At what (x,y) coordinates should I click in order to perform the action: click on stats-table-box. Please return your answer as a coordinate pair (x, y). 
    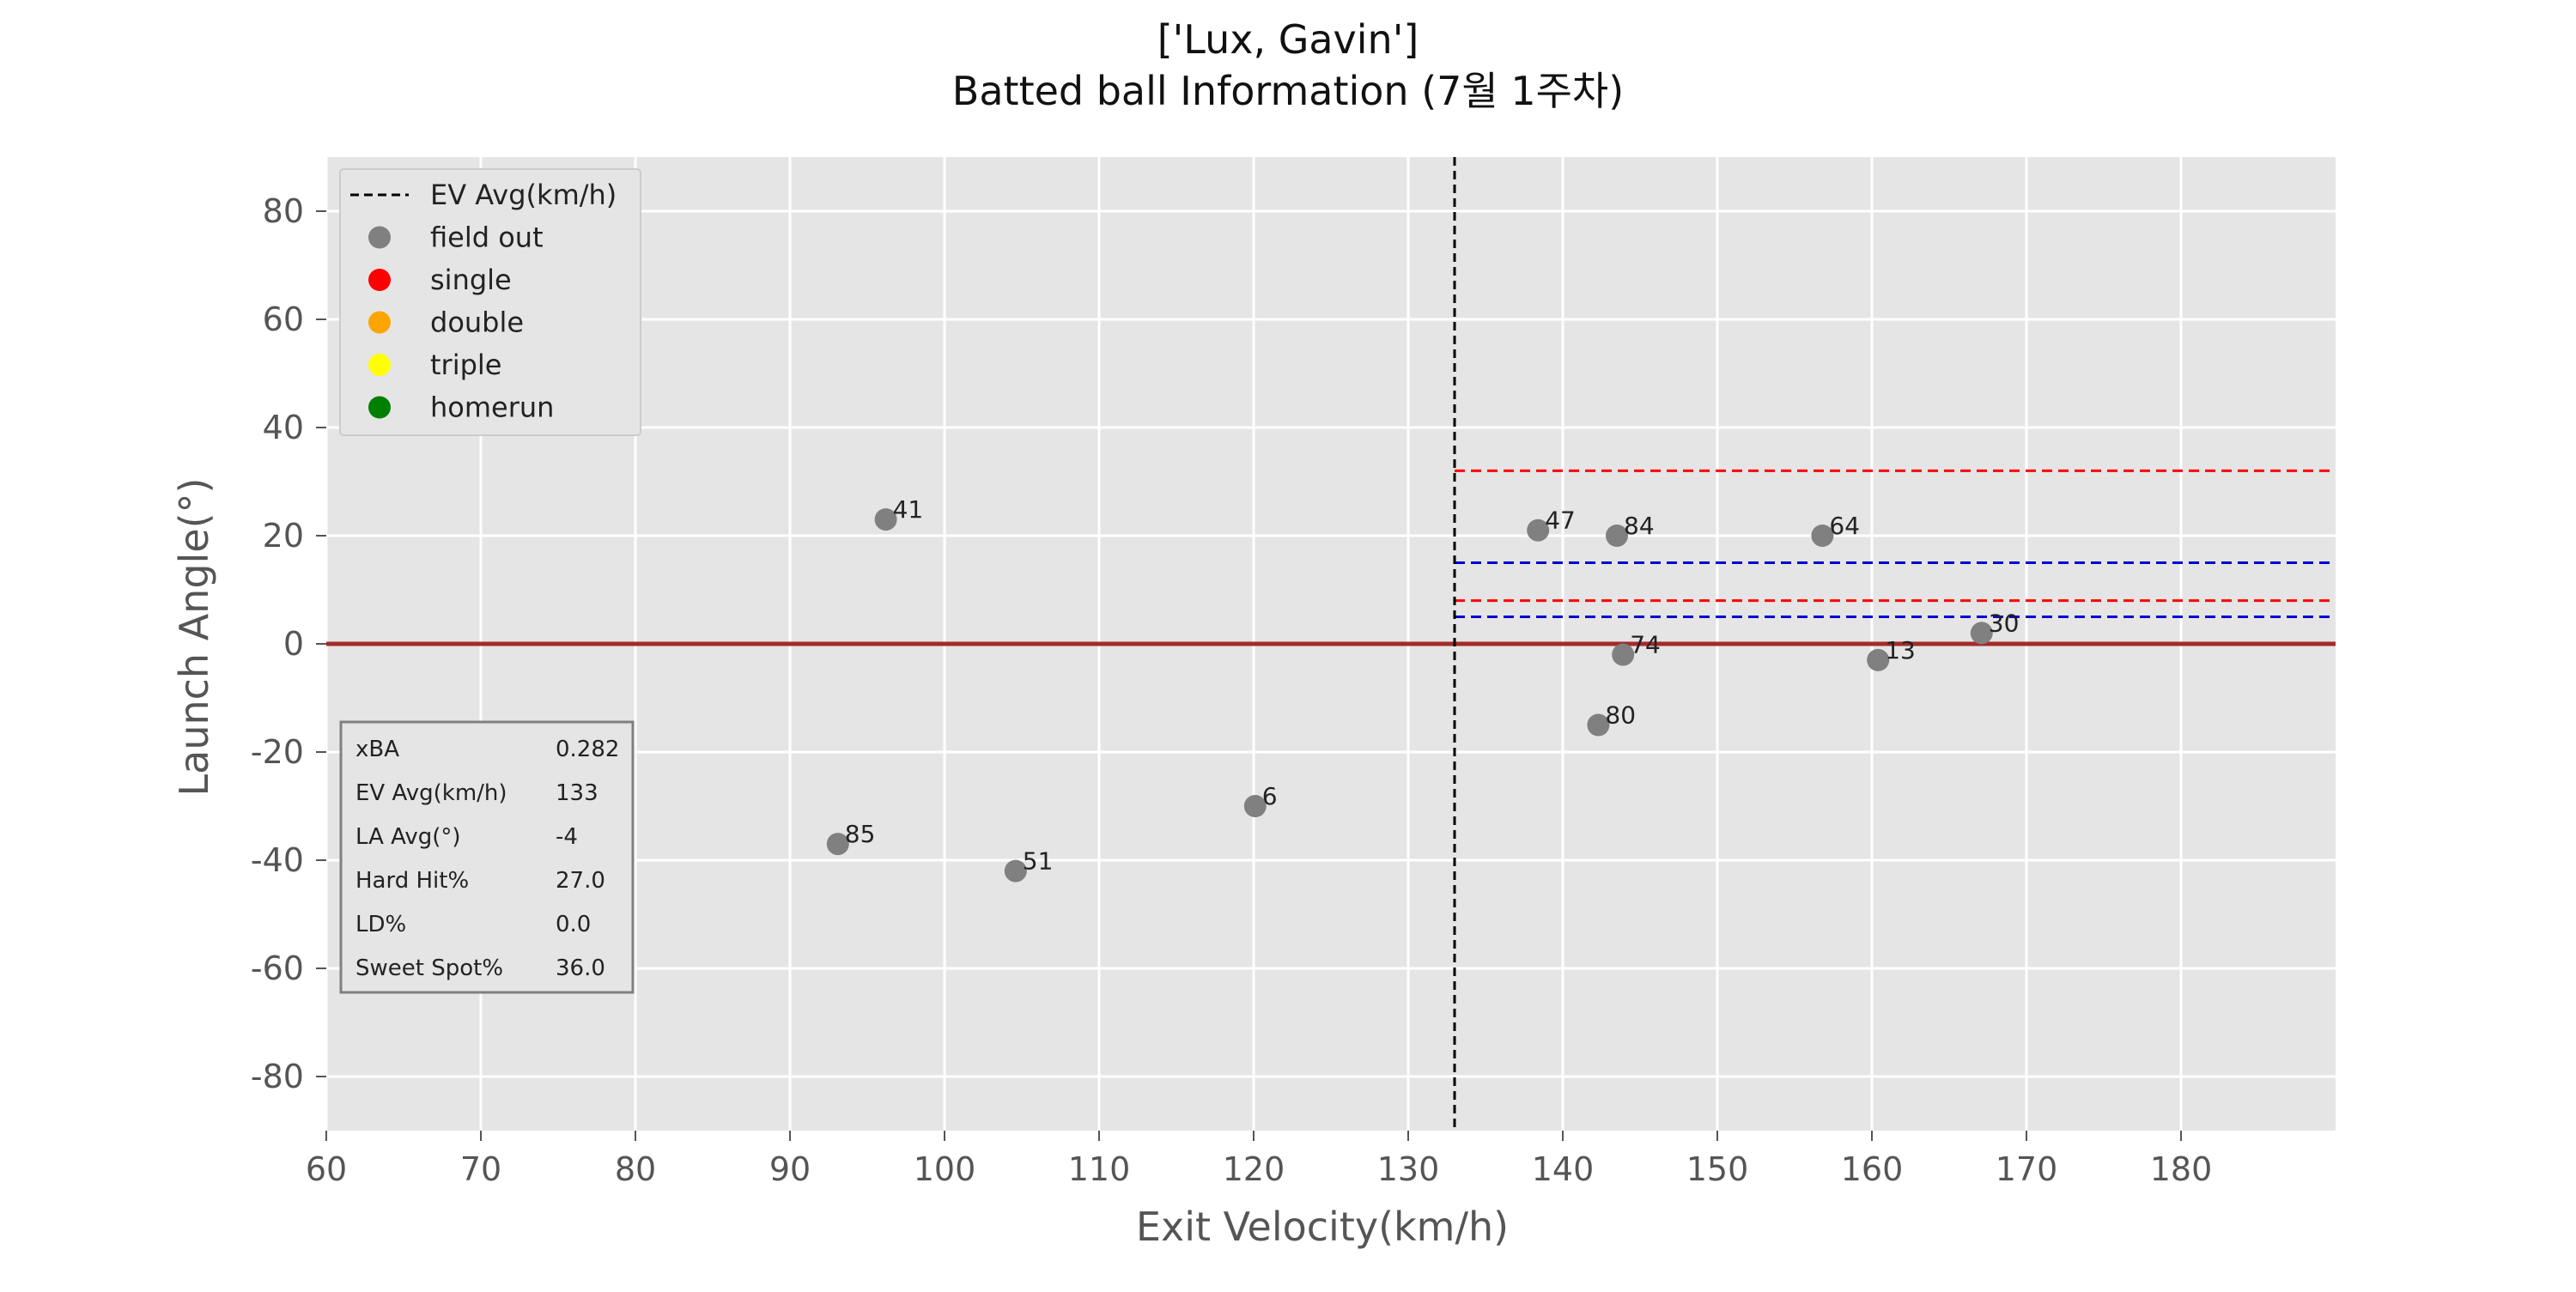
    Looking at the image, I should click on (487, 857).